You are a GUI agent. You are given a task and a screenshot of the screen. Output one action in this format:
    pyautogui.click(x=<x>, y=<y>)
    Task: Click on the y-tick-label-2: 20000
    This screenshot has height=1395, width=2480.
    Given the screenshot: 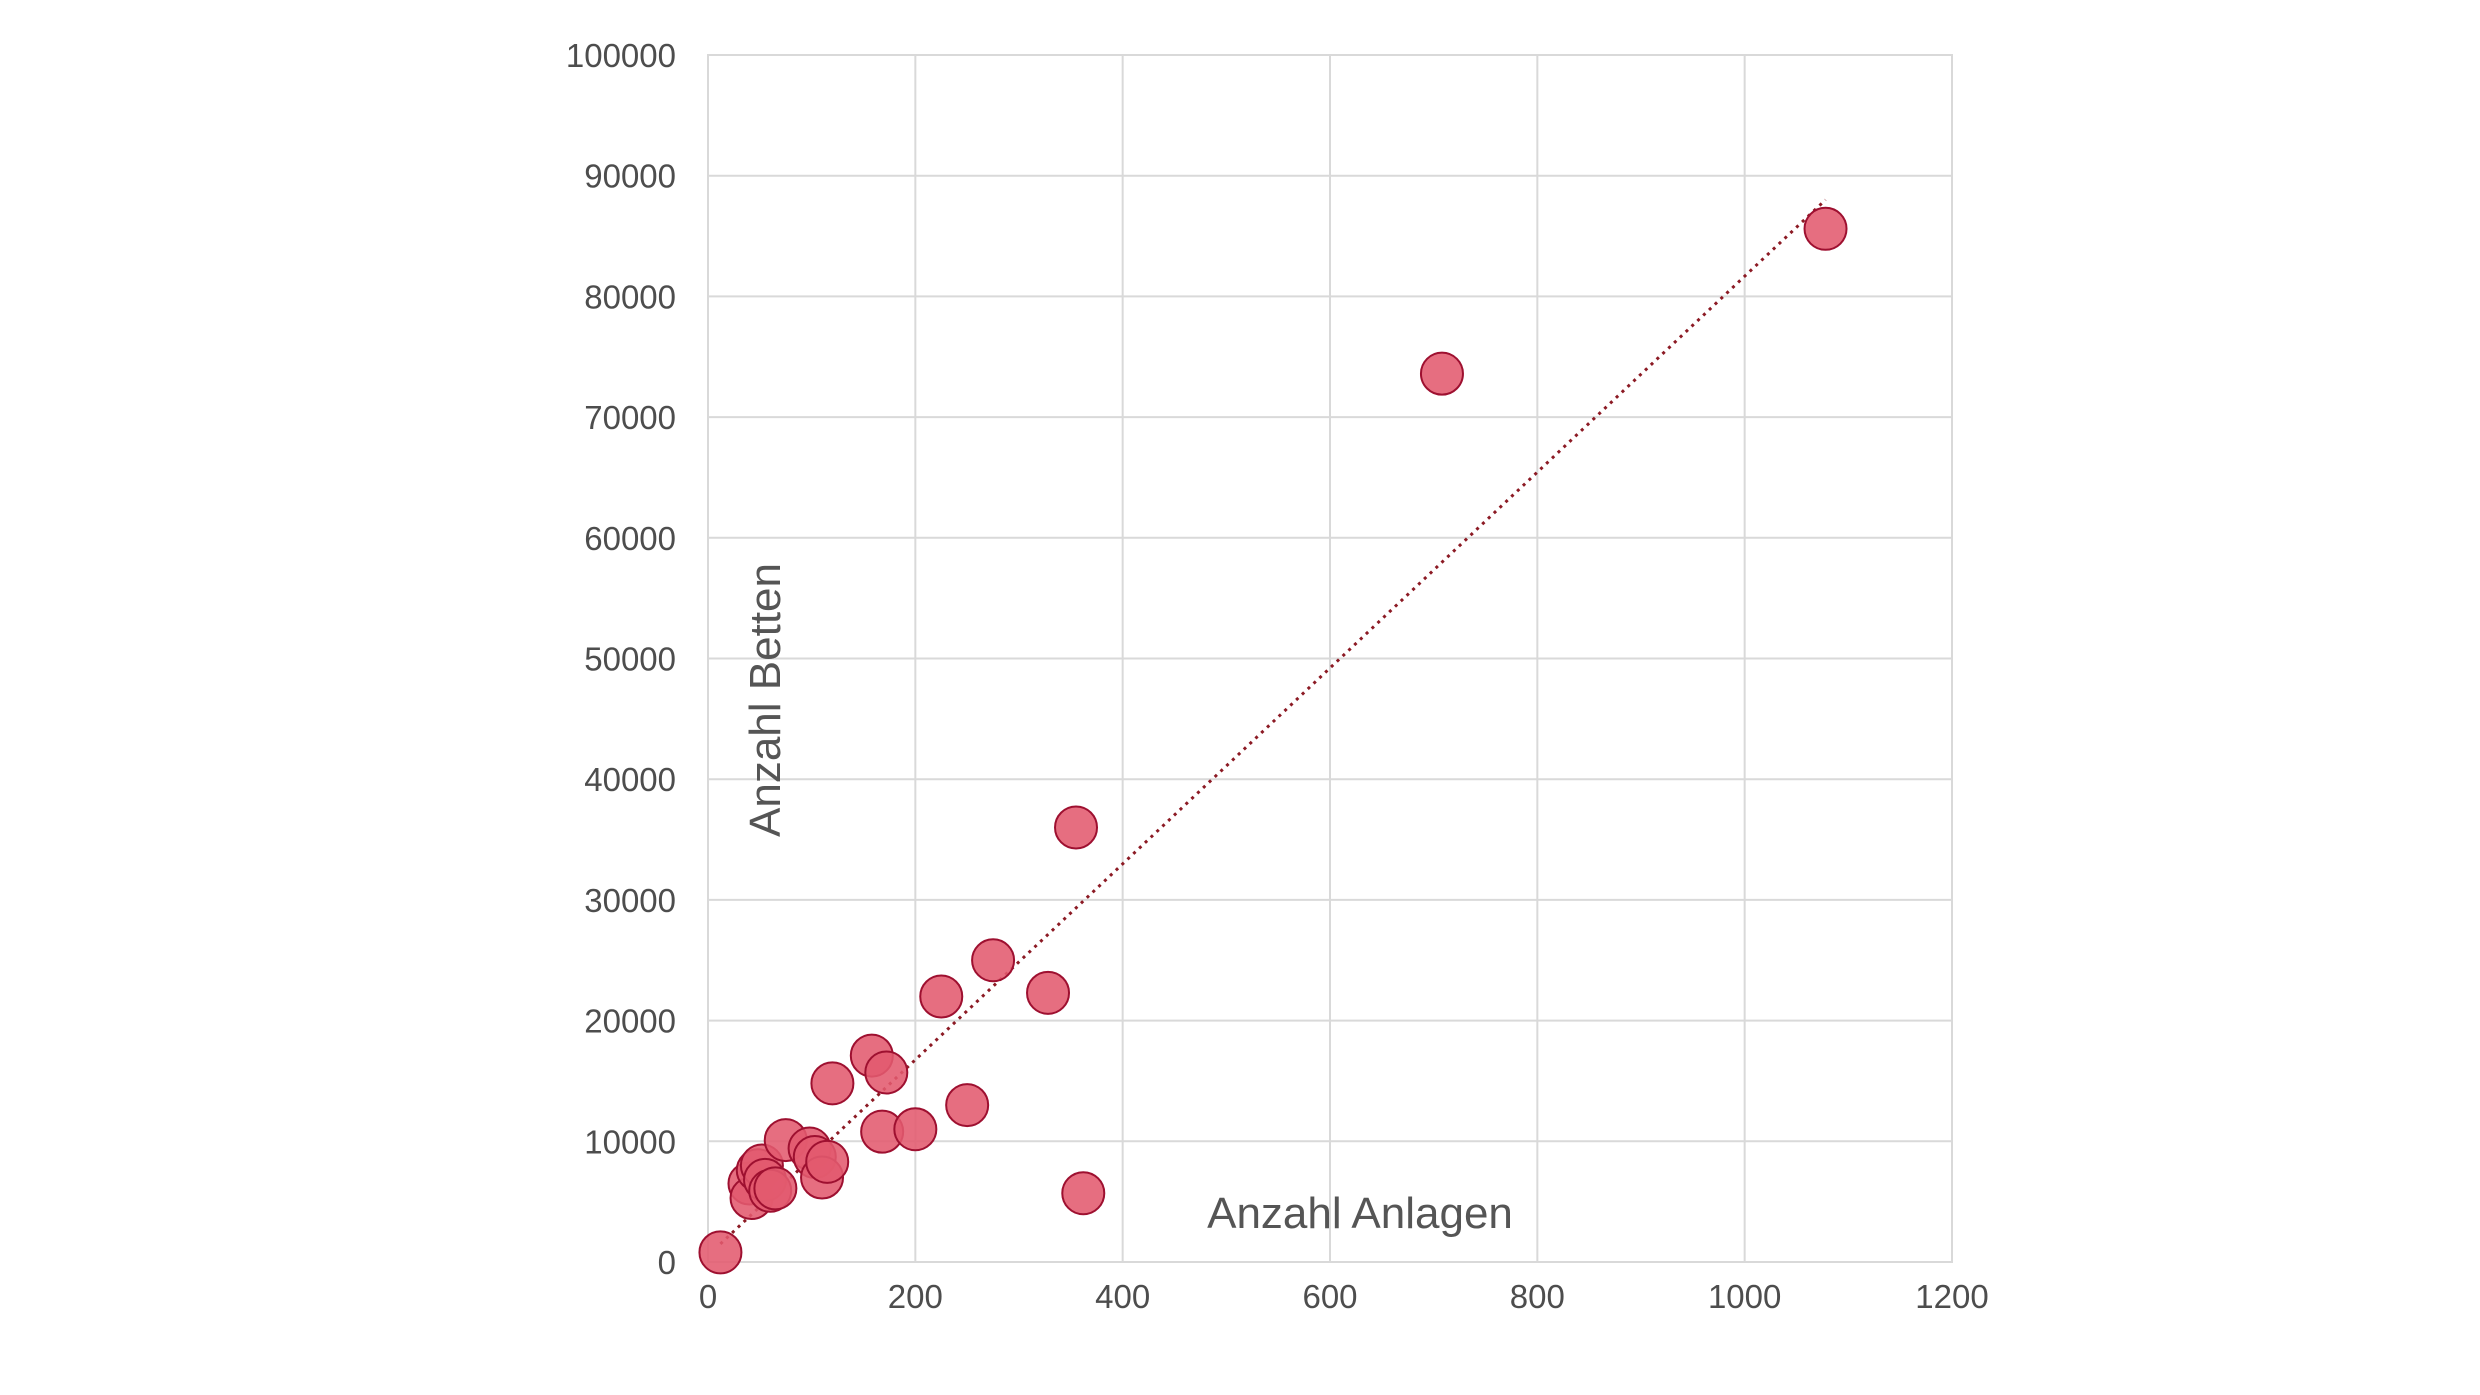 What is the action you would take?
    pyautogui.click(x=630, y=1021)
    